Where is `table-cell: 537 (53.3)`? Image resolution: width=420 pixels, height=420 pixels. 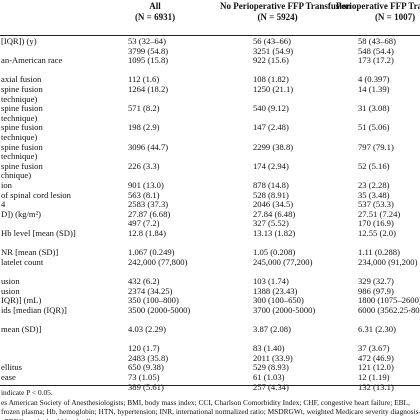
table-cell: 537 (53.3) is located at coordinates (376, 204).